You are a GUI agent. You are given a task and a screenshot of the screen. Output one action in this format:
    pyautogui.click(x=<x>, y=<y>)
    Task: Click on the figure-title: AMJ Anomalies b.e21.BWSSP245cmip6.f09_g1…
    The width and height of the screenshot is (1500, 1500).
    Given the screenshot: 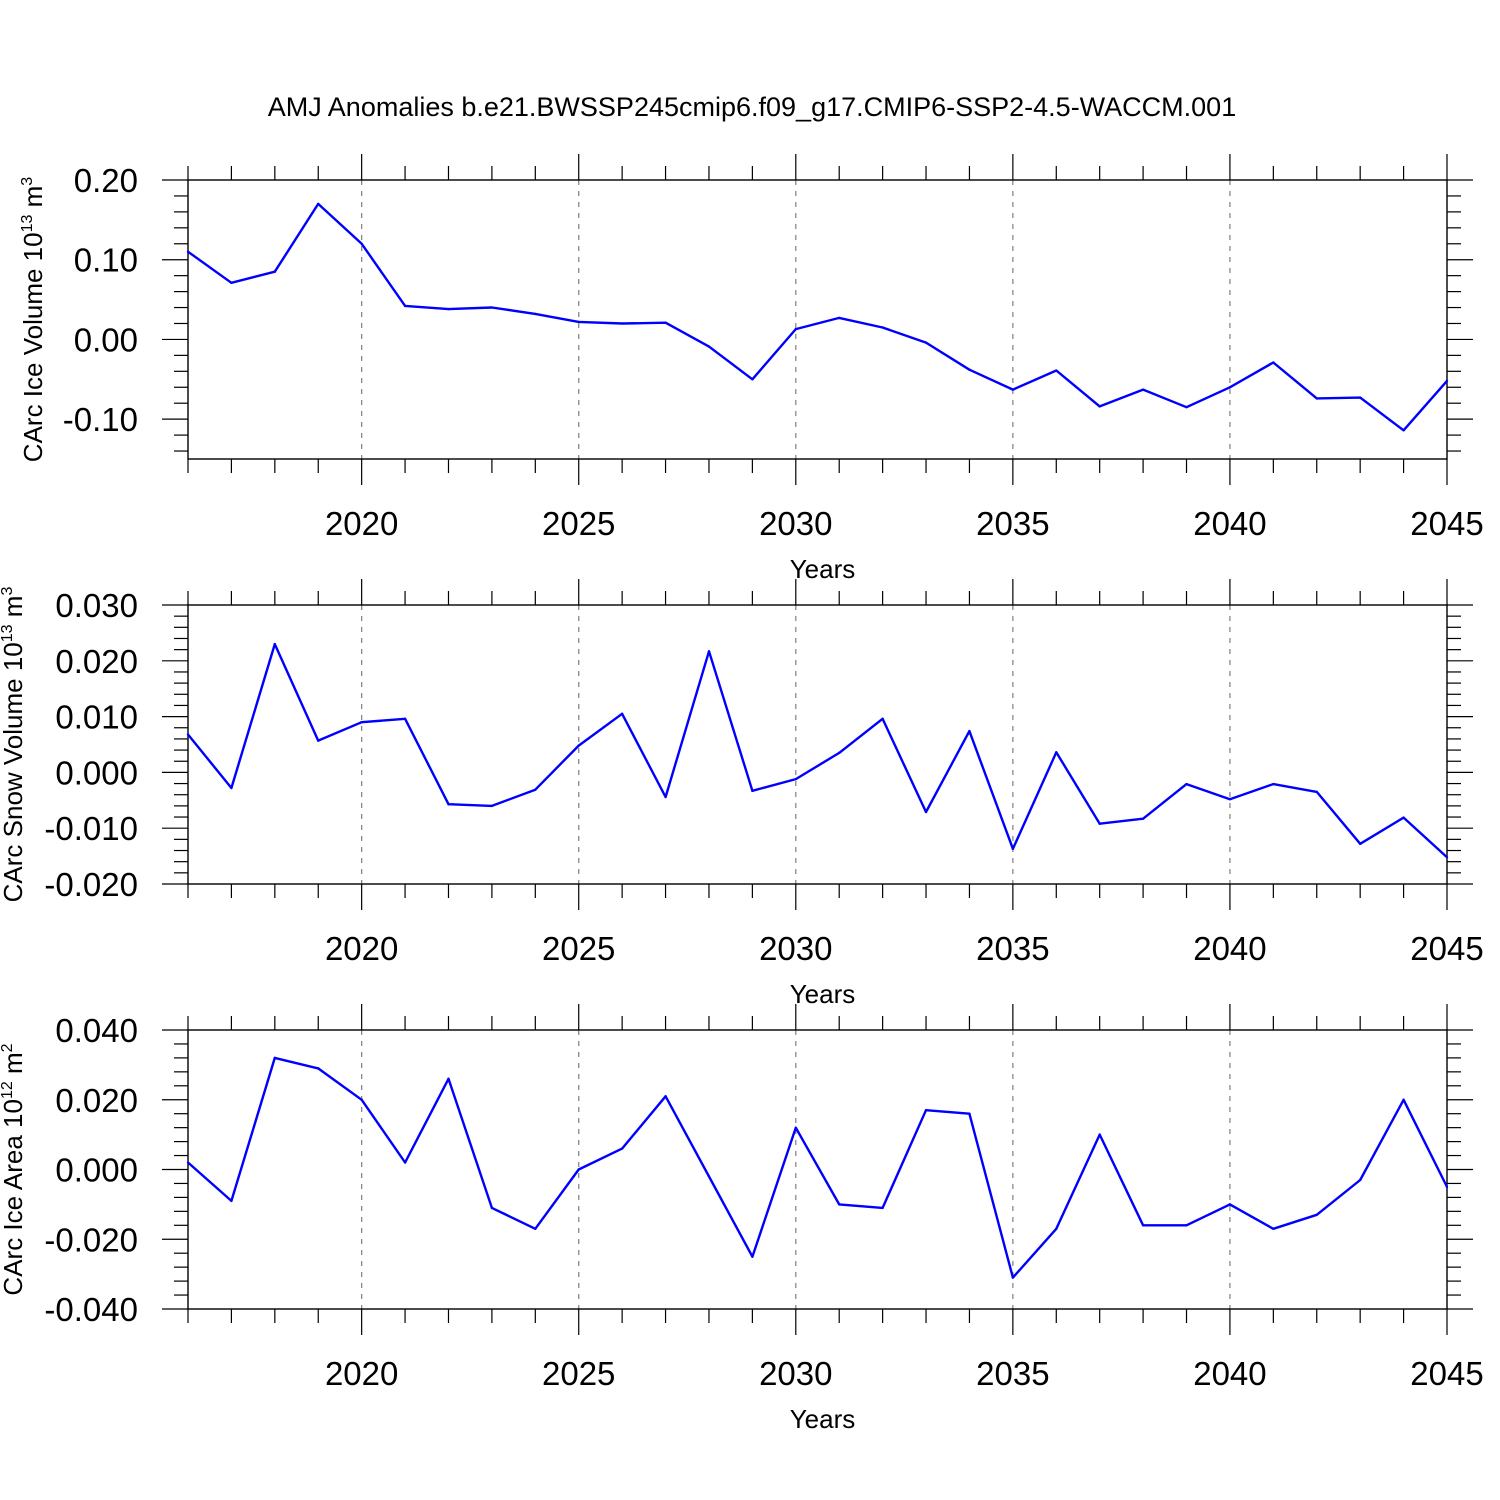 What is the action you would take?
    pyautogui.click(x=752, y=107)
    